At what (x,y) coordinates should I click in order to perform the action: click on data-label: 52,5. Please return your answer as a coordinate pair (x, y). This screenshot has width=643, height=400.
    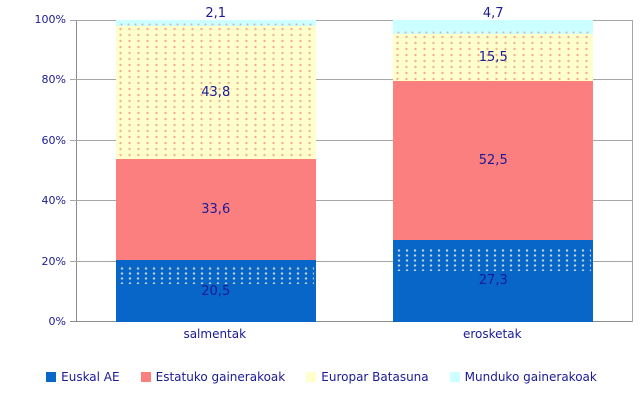
    Looking at the image, I should click on (493, 160).